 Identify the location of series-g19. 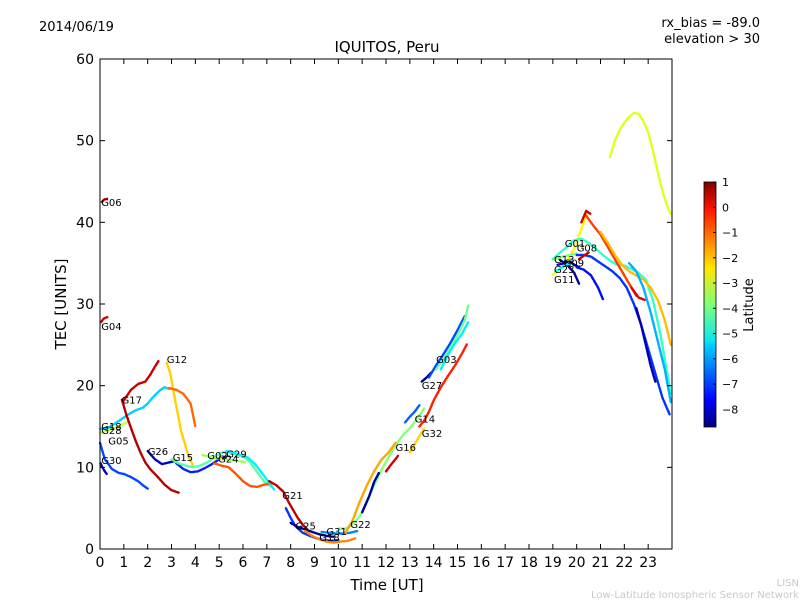
(638, 294).